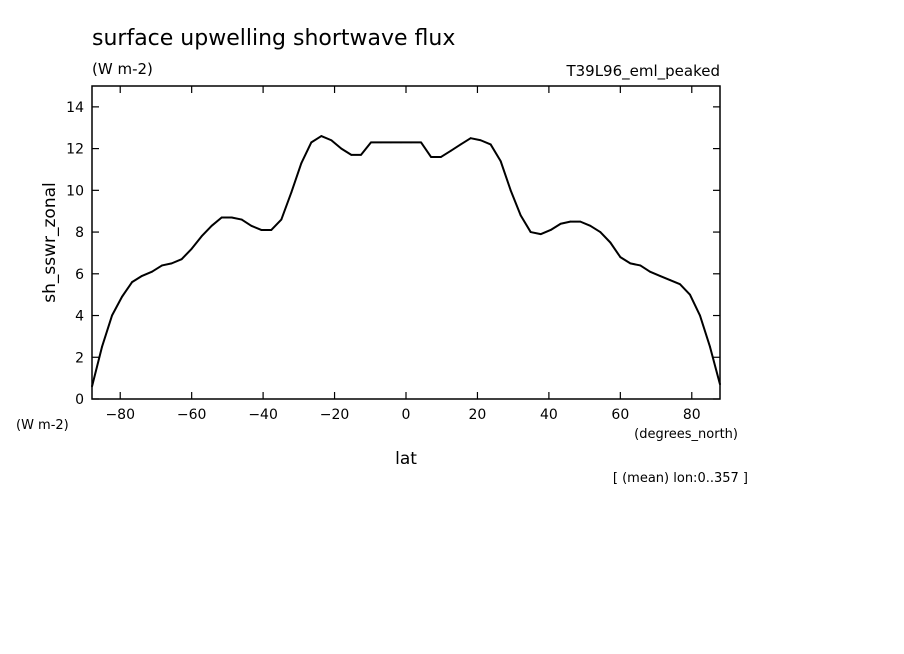  I want to click on y-axis-label: sh_sswr_zonal, so click(50, 242).